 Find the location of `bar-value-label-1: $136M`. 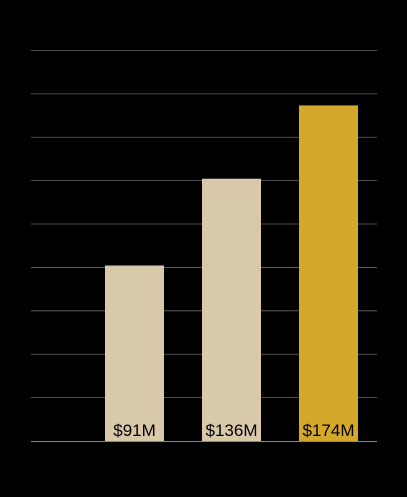

bar-value-label-1: $136M is located at coordinates (232, 430).